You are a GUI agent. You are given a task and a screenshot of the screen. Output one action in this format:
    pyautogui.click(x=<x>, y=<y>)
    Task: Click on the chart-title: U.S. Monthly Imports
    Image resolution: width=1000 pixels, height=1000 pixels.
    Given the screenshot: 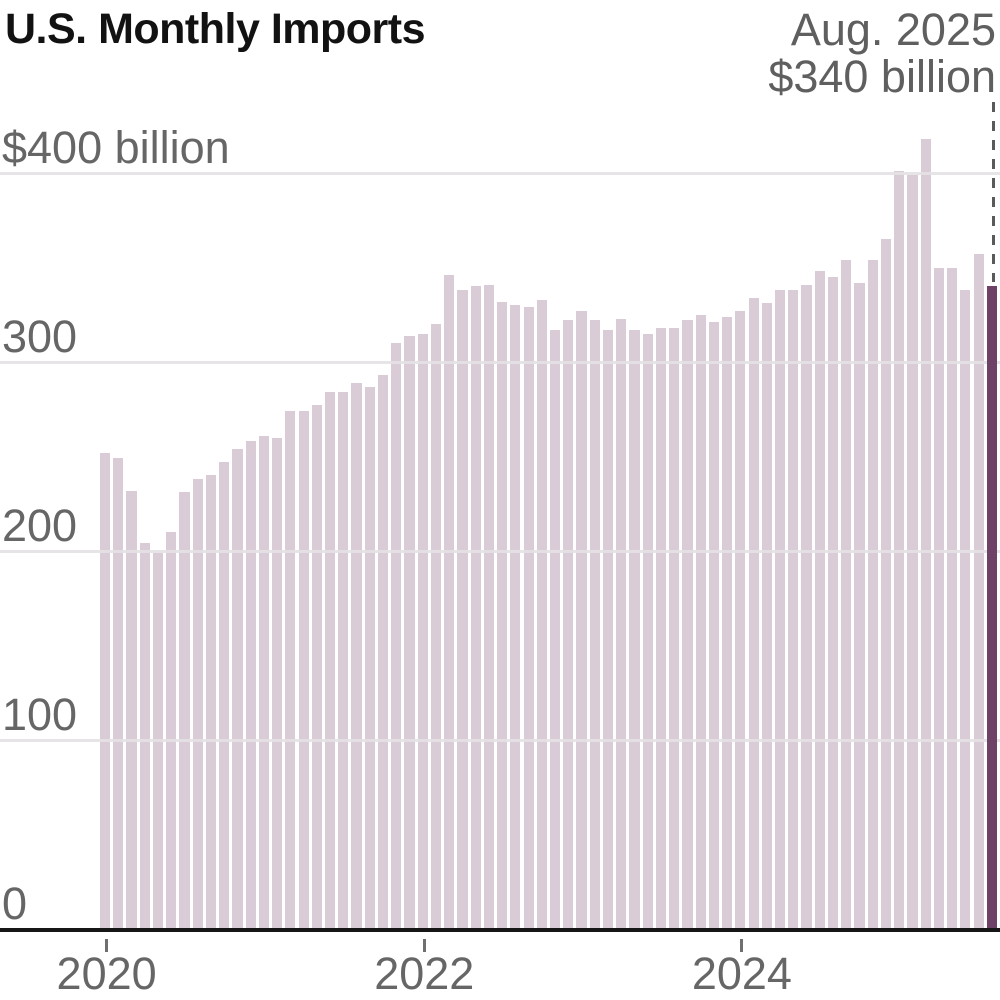 What is the action you would take?
    pyautogui.click(x=215, y=29)
    